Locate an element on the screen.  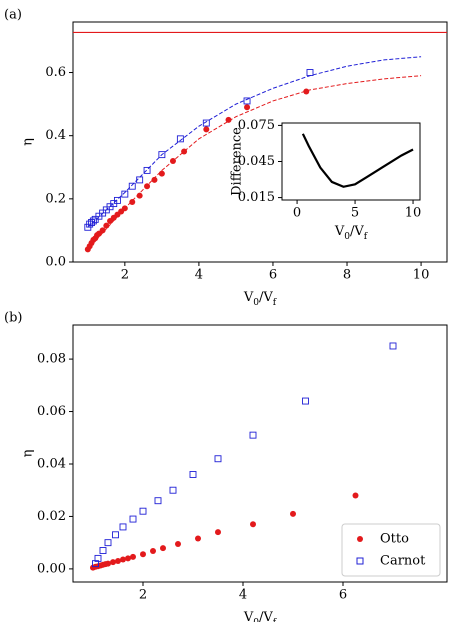
y-axis-label: Difference is located at coordinates (237, 161).